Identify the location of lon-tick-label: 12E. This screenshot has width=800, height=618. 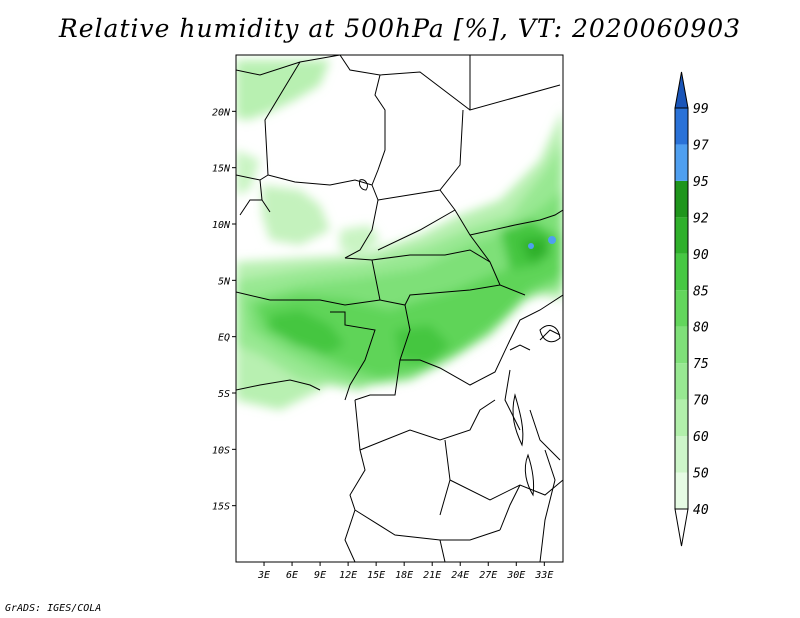
(348, 575).